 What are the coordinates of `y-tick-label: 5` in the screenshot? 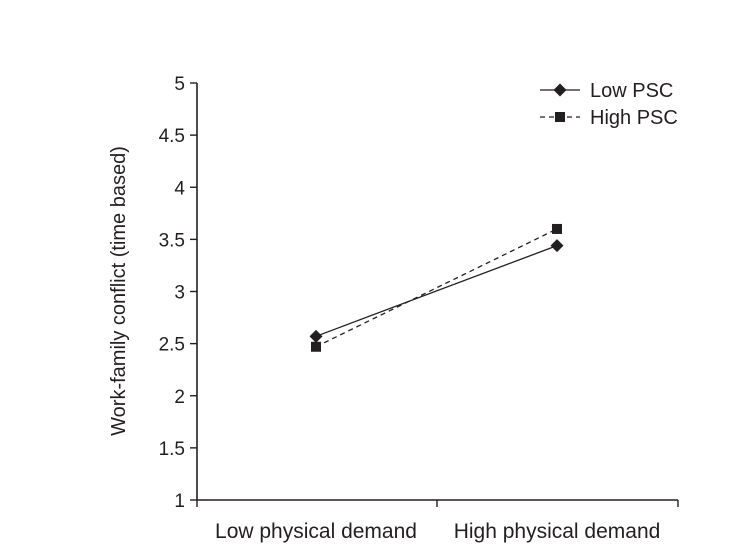 It's located at (179, 84).